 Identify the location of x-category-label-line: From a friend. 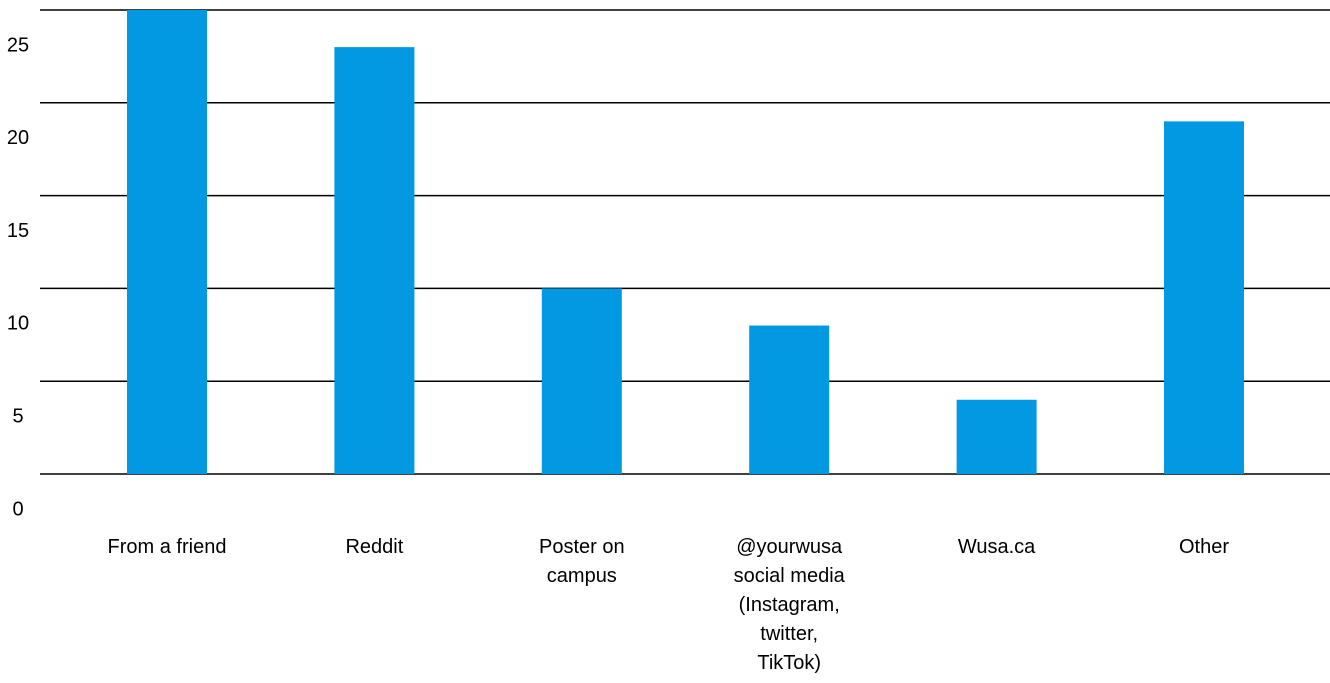
(167, 547).